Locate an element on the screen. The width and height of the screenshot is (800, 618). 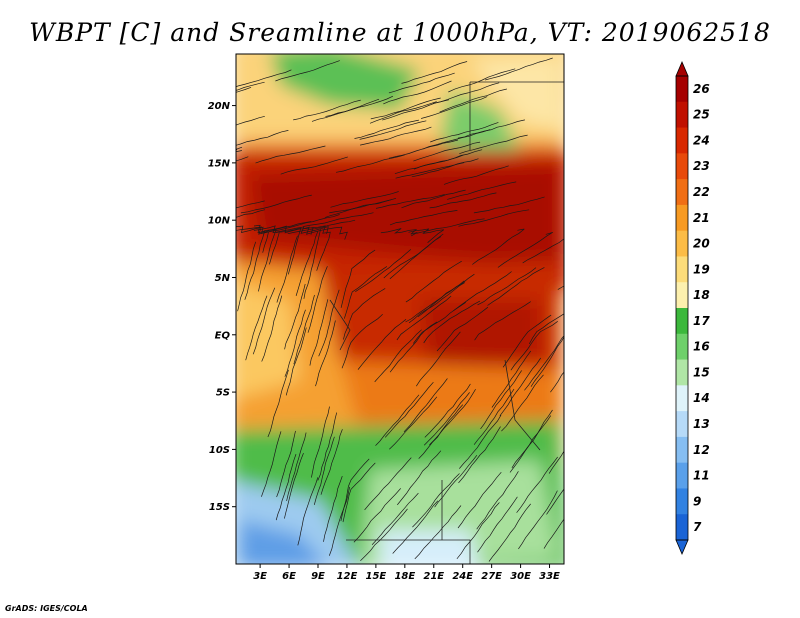
lon-tick-label: 21E is located at coordinates (433, 576).